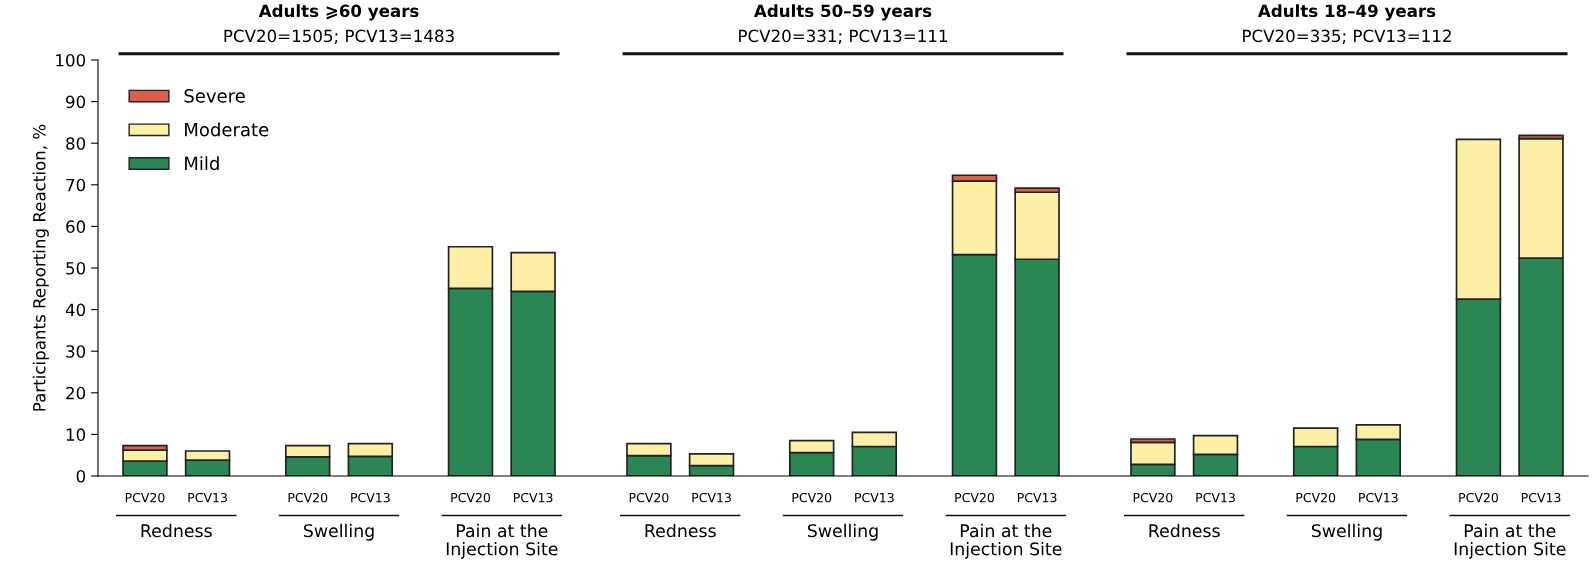 This screenshot has width=1595, height=574. I want to click on text: PCV20=1505; PCV13=1483, so click(339, 36).